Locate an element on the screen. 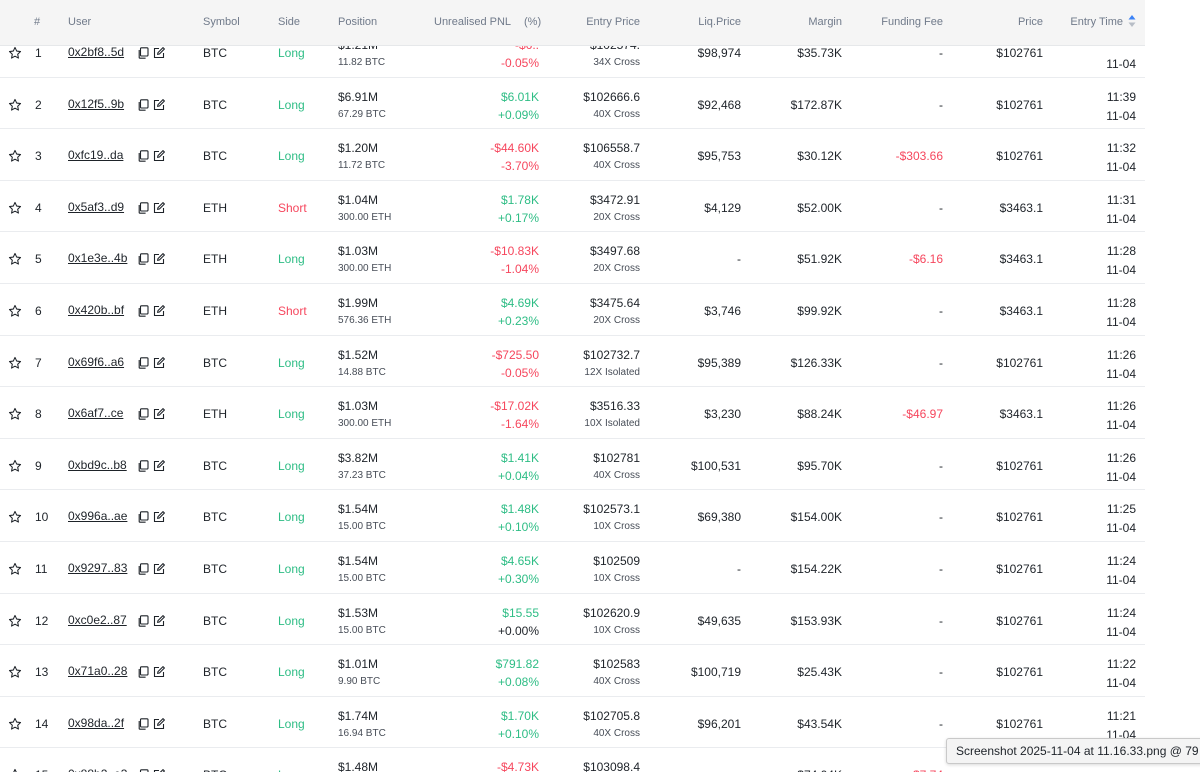 This screenshot has height=772, width=1200. user-address-link: 0x1e3e..4b is located at coordinates (98, 258).